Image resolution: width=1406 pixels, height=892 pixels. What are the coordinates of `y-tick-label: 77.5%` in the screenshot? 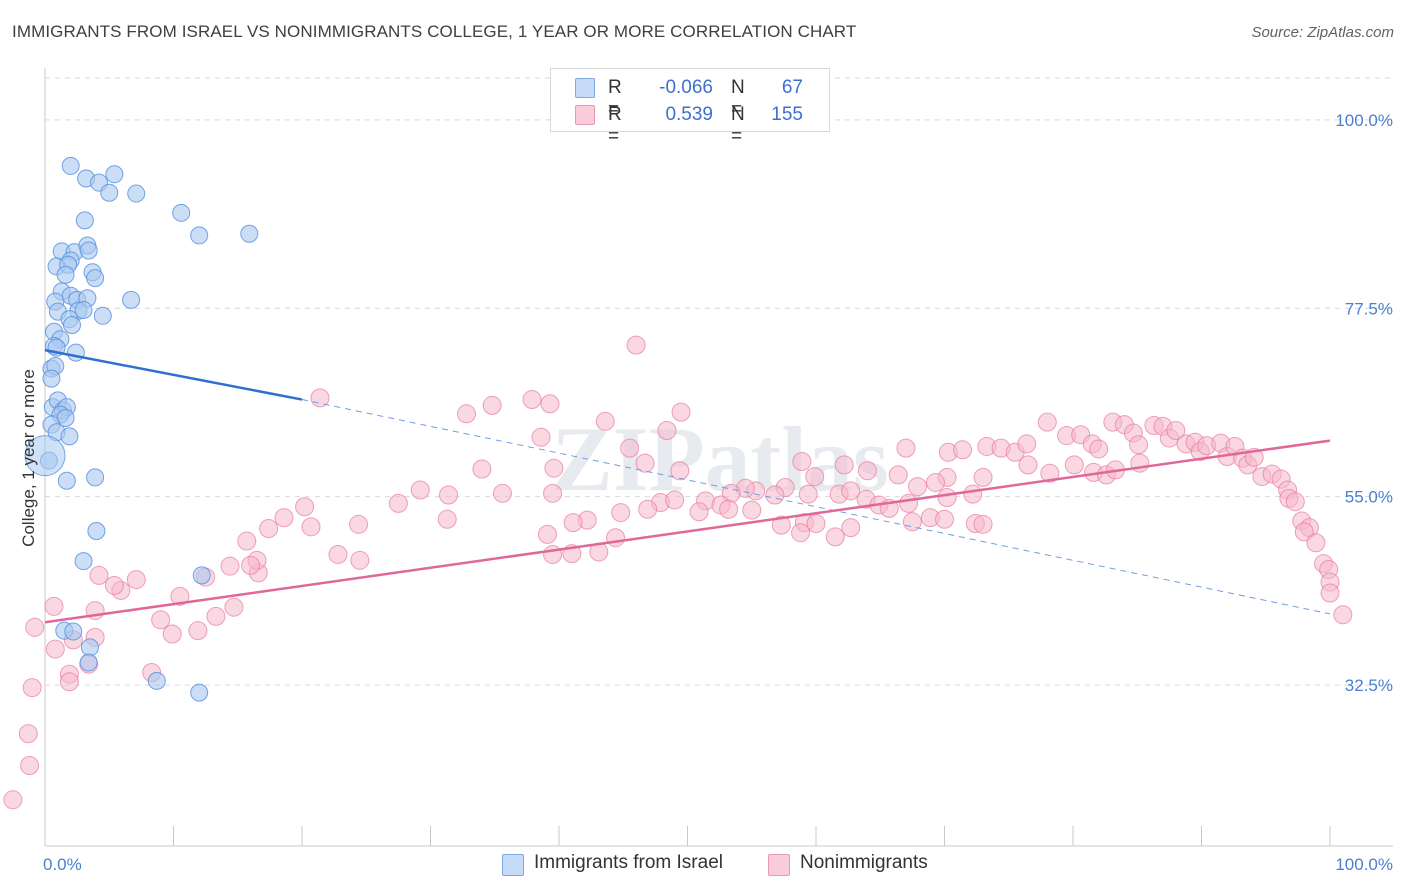 It's located at (1369, 308).